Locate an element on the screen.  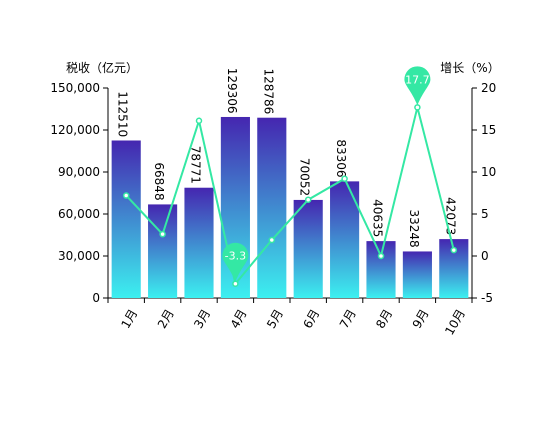
pin-label: 17.7 is located at coordinates (417, 79).